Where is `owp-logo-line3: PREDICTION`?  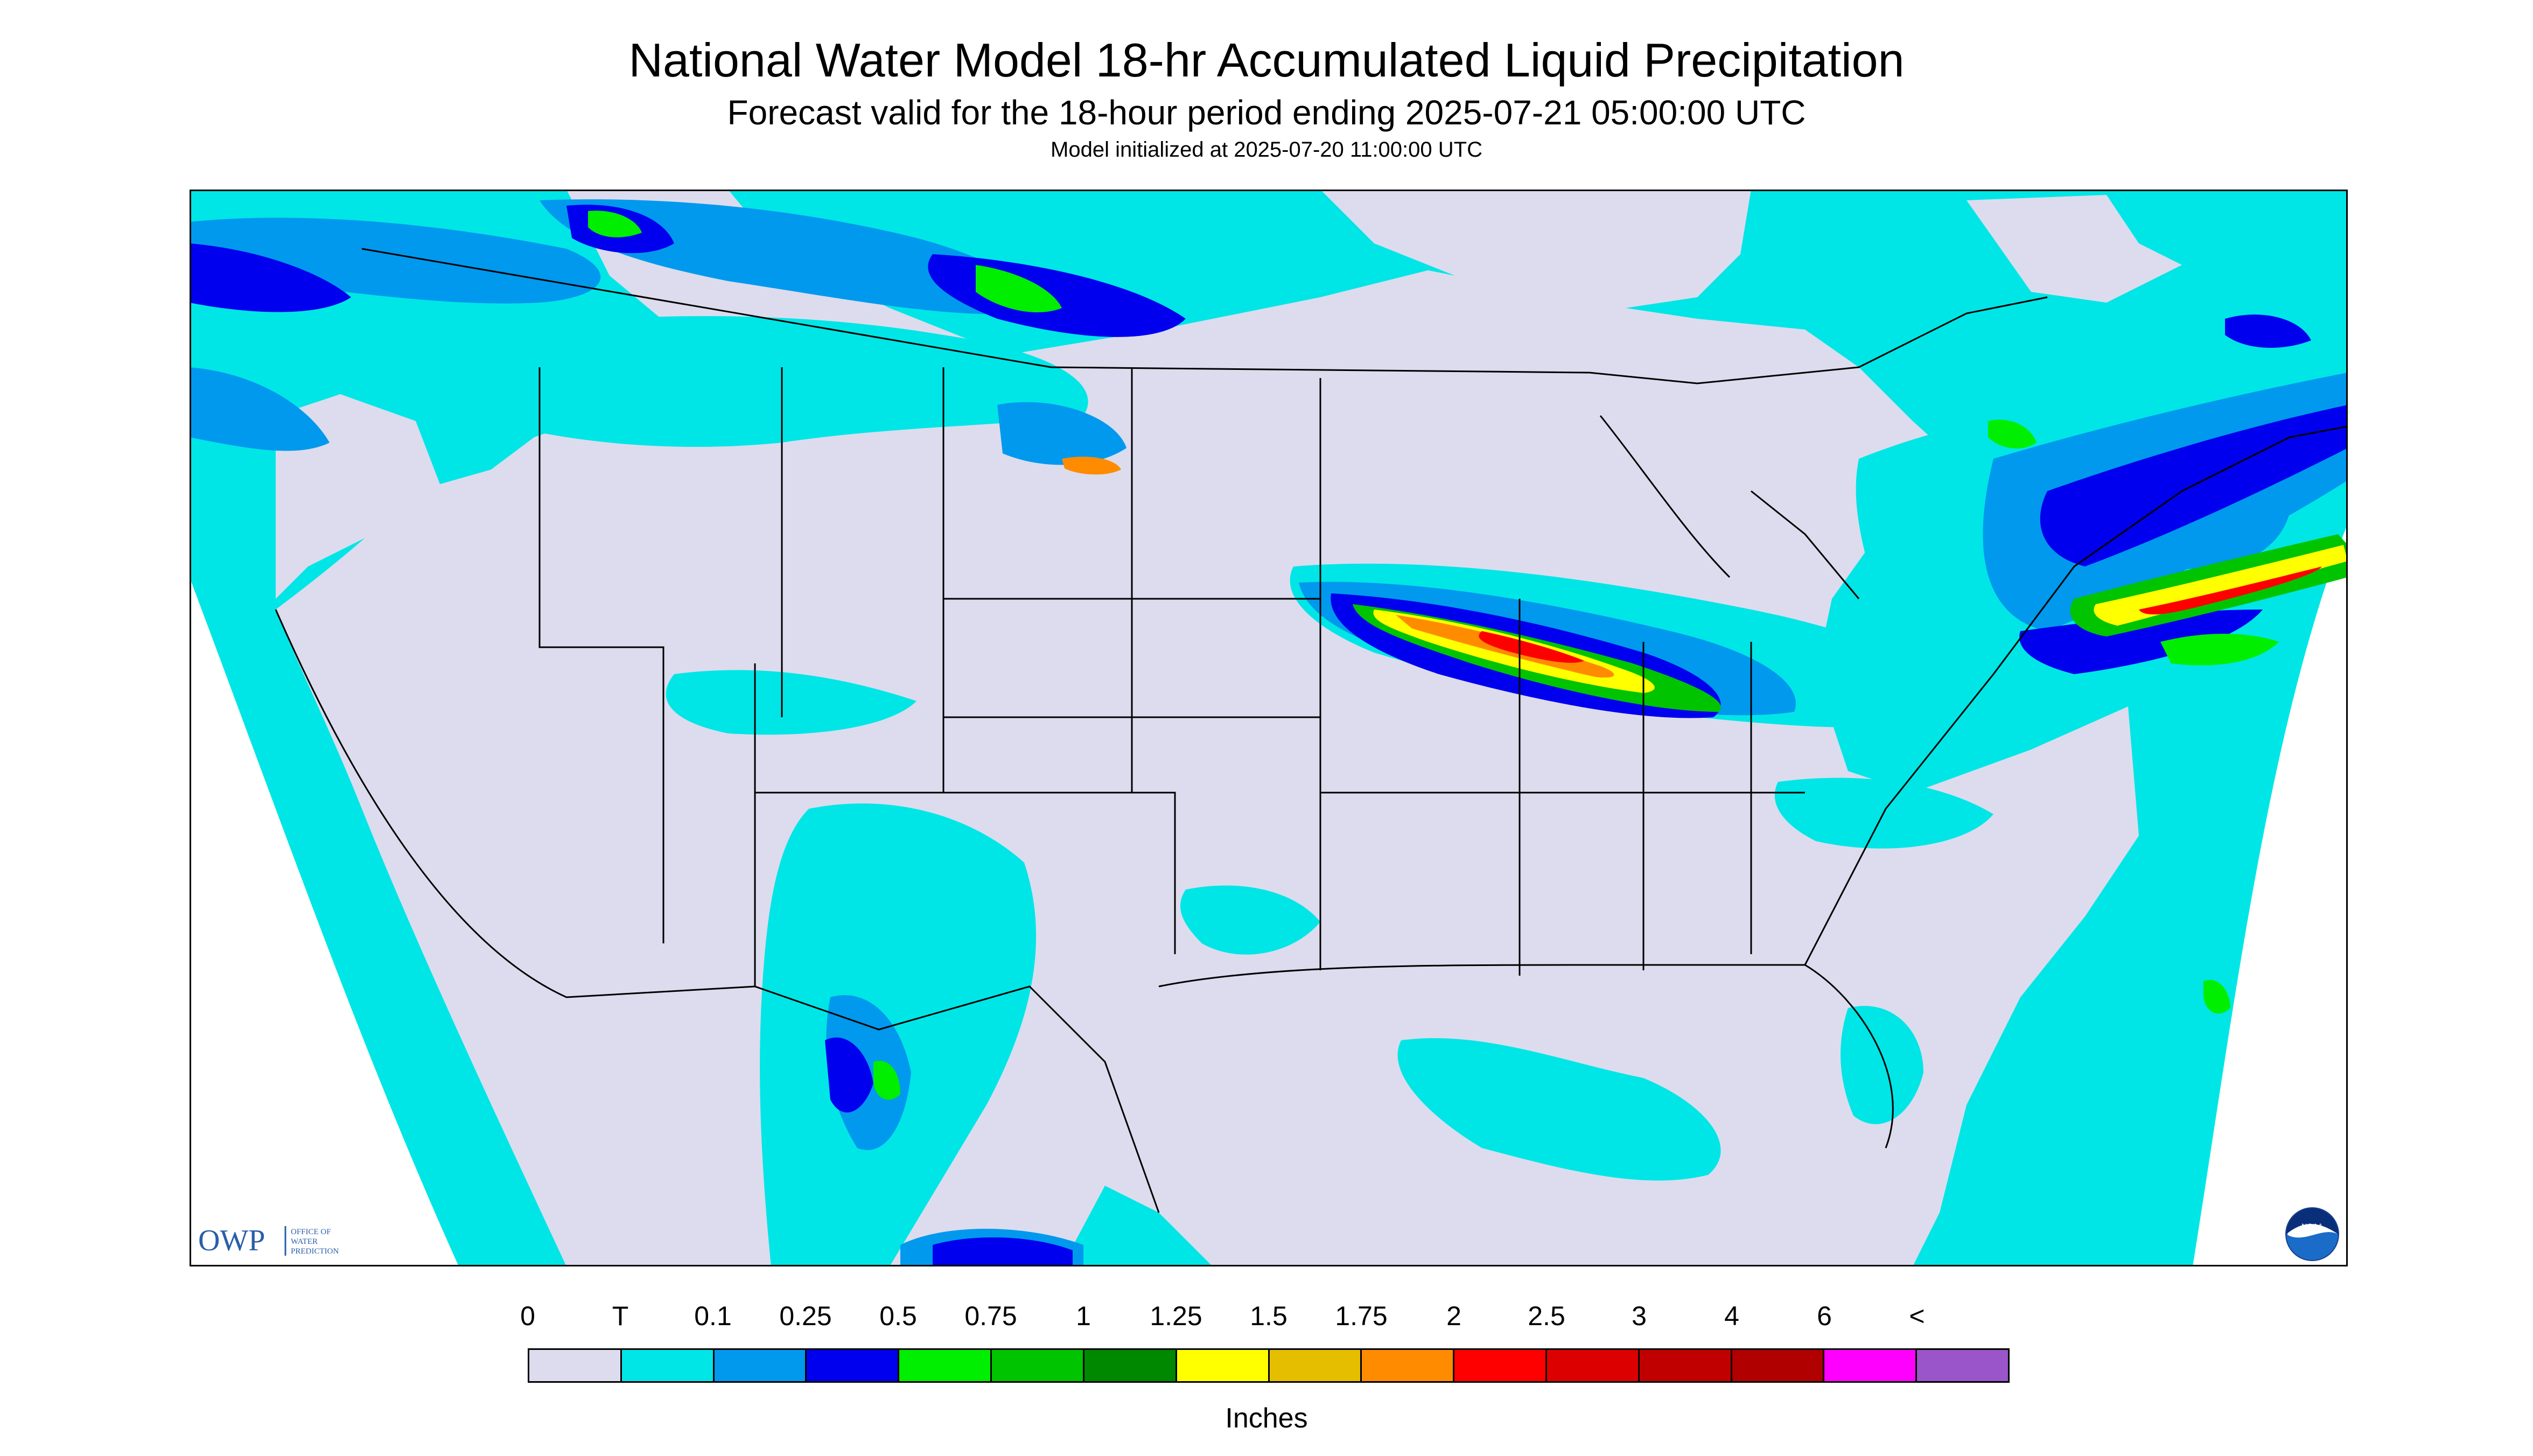 owp-logo-line3: PREDICTION is located at coordinates (315, 1251).